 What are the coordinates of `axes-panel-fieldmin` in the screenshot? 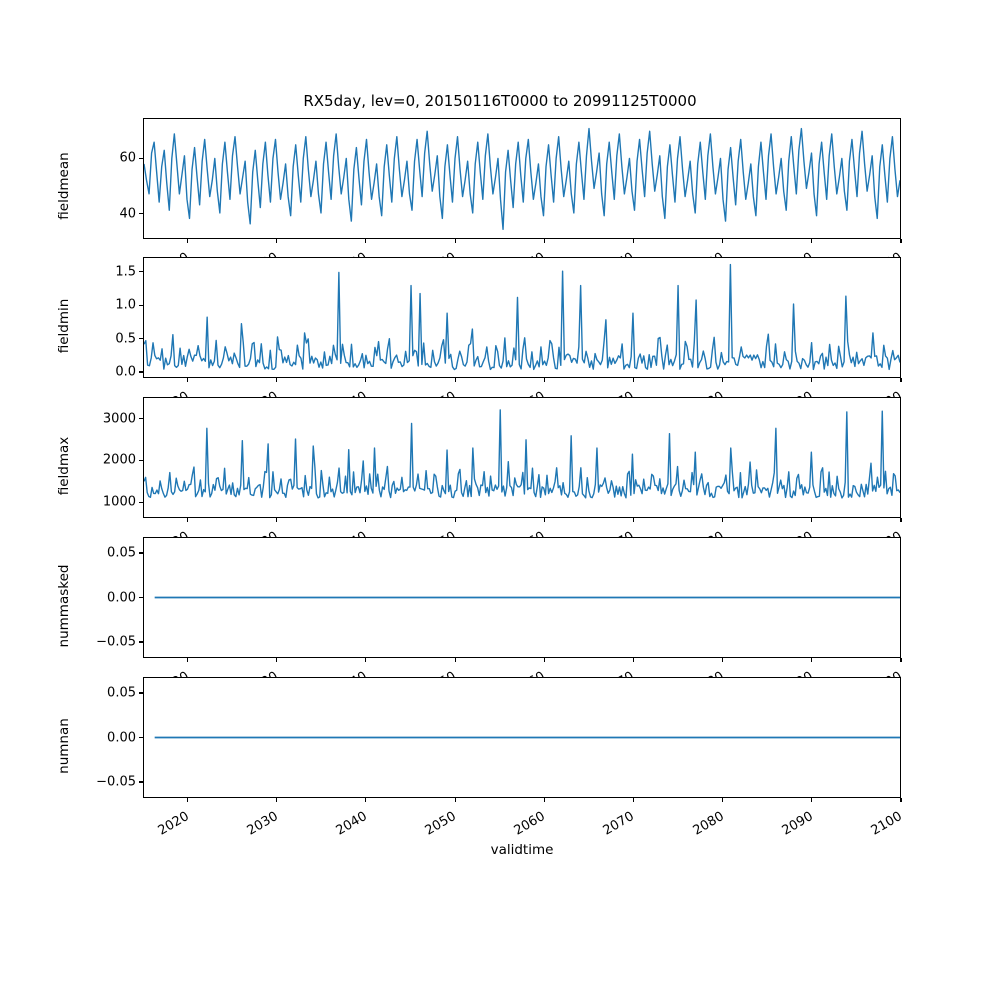 It's located at (522, 317).